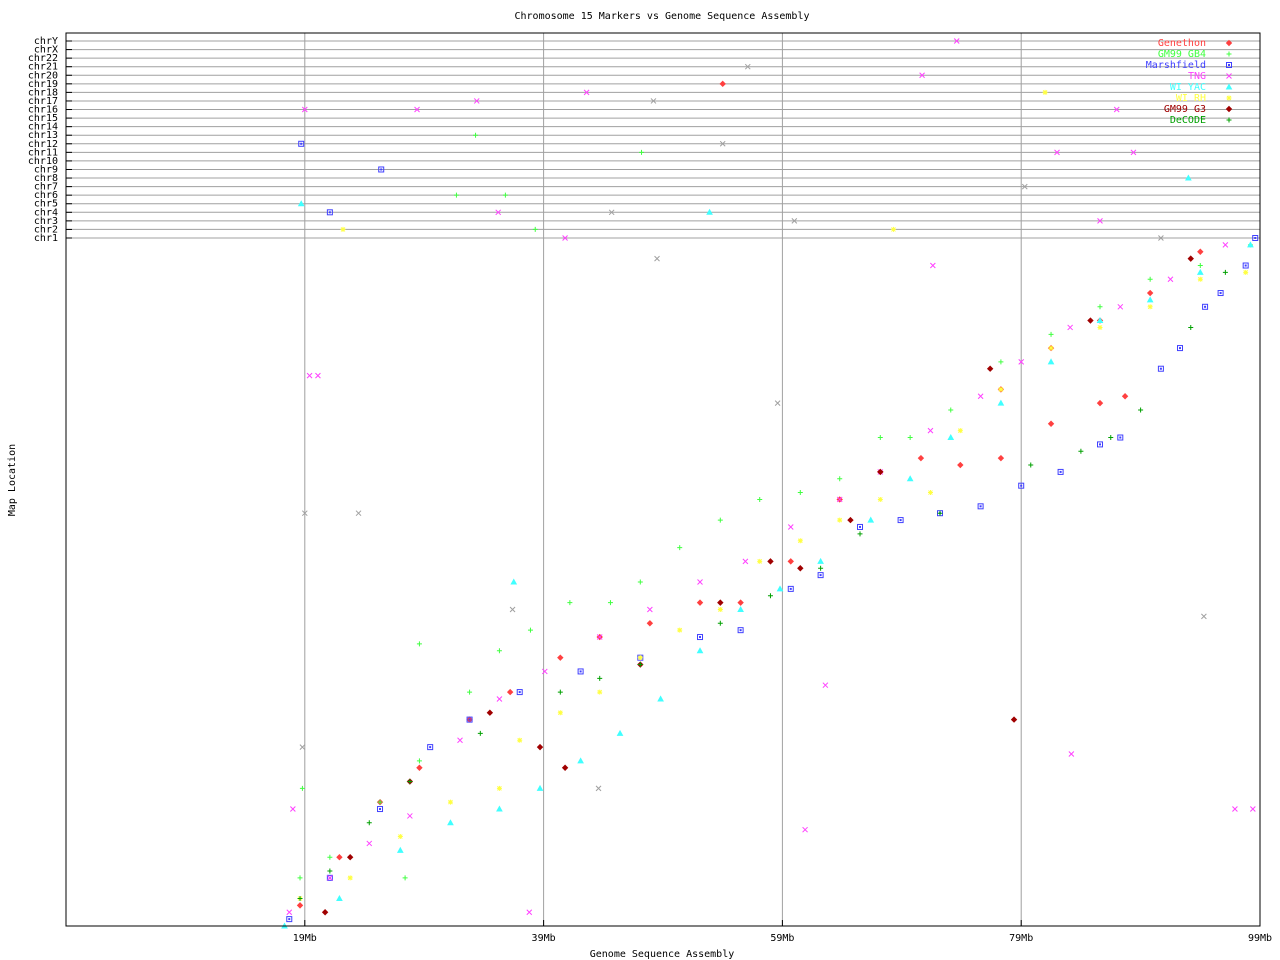  Describe the element at coordinates (46, 41) in the screenshot. I see `y-tick-label: chrY` at that location.